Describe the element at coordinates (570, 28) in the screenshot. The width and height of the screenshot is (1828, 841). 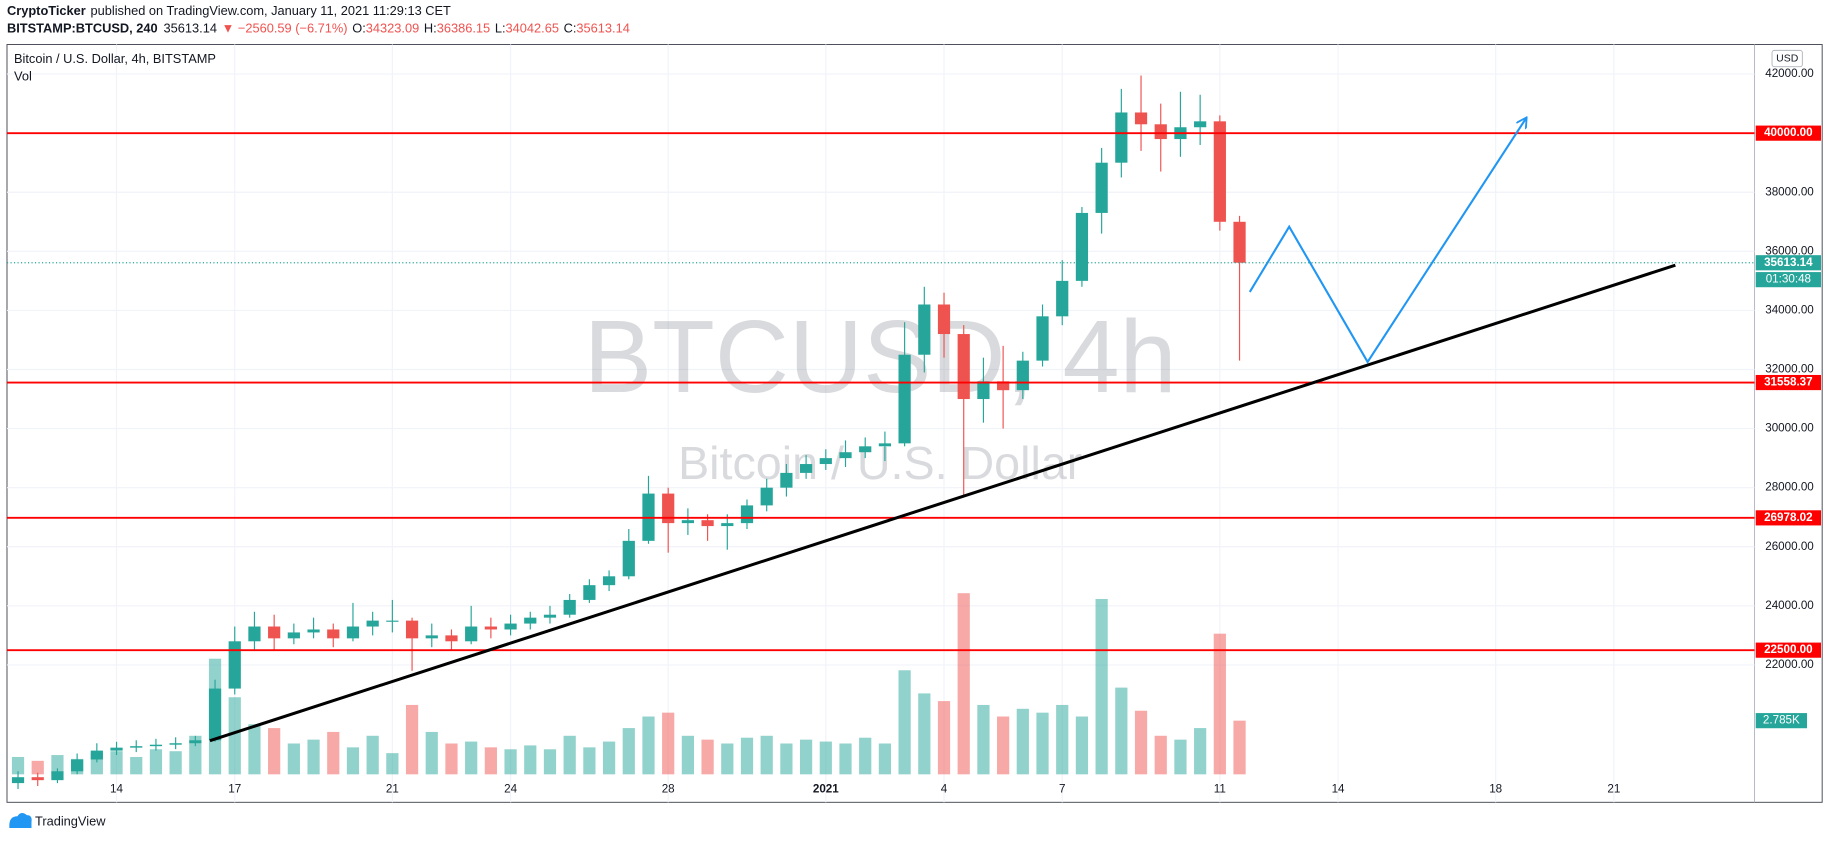
I see `ohlc-label: C:` at that location.